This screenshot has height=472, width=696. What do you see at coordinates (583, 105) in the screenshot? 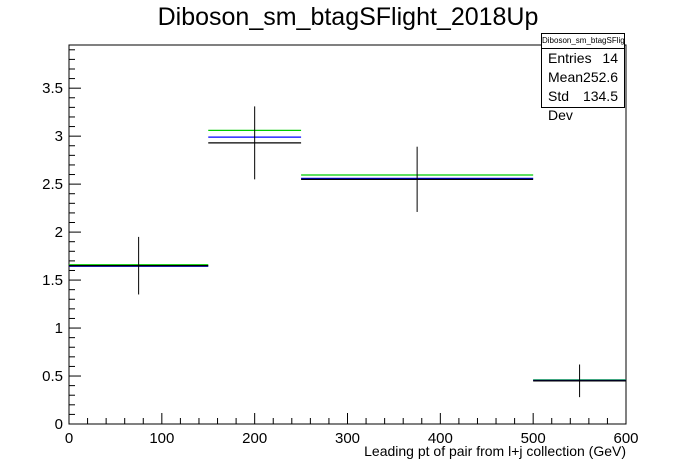
I see `stats-row-stddev: Std Dev 134.5` at bounding box center [583, 105].